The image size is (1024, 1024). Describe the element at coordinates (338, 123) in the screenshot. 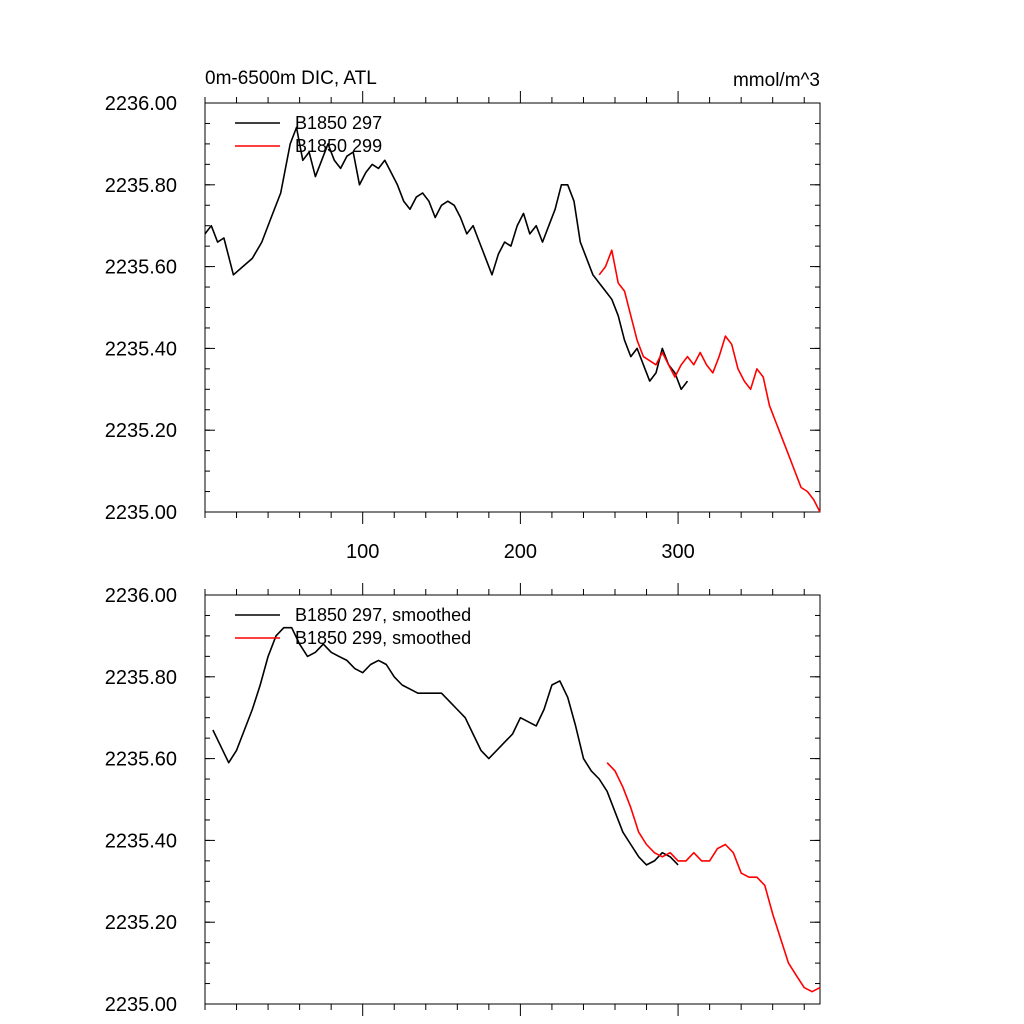

I see `legend-label: B1850 297` at that location.